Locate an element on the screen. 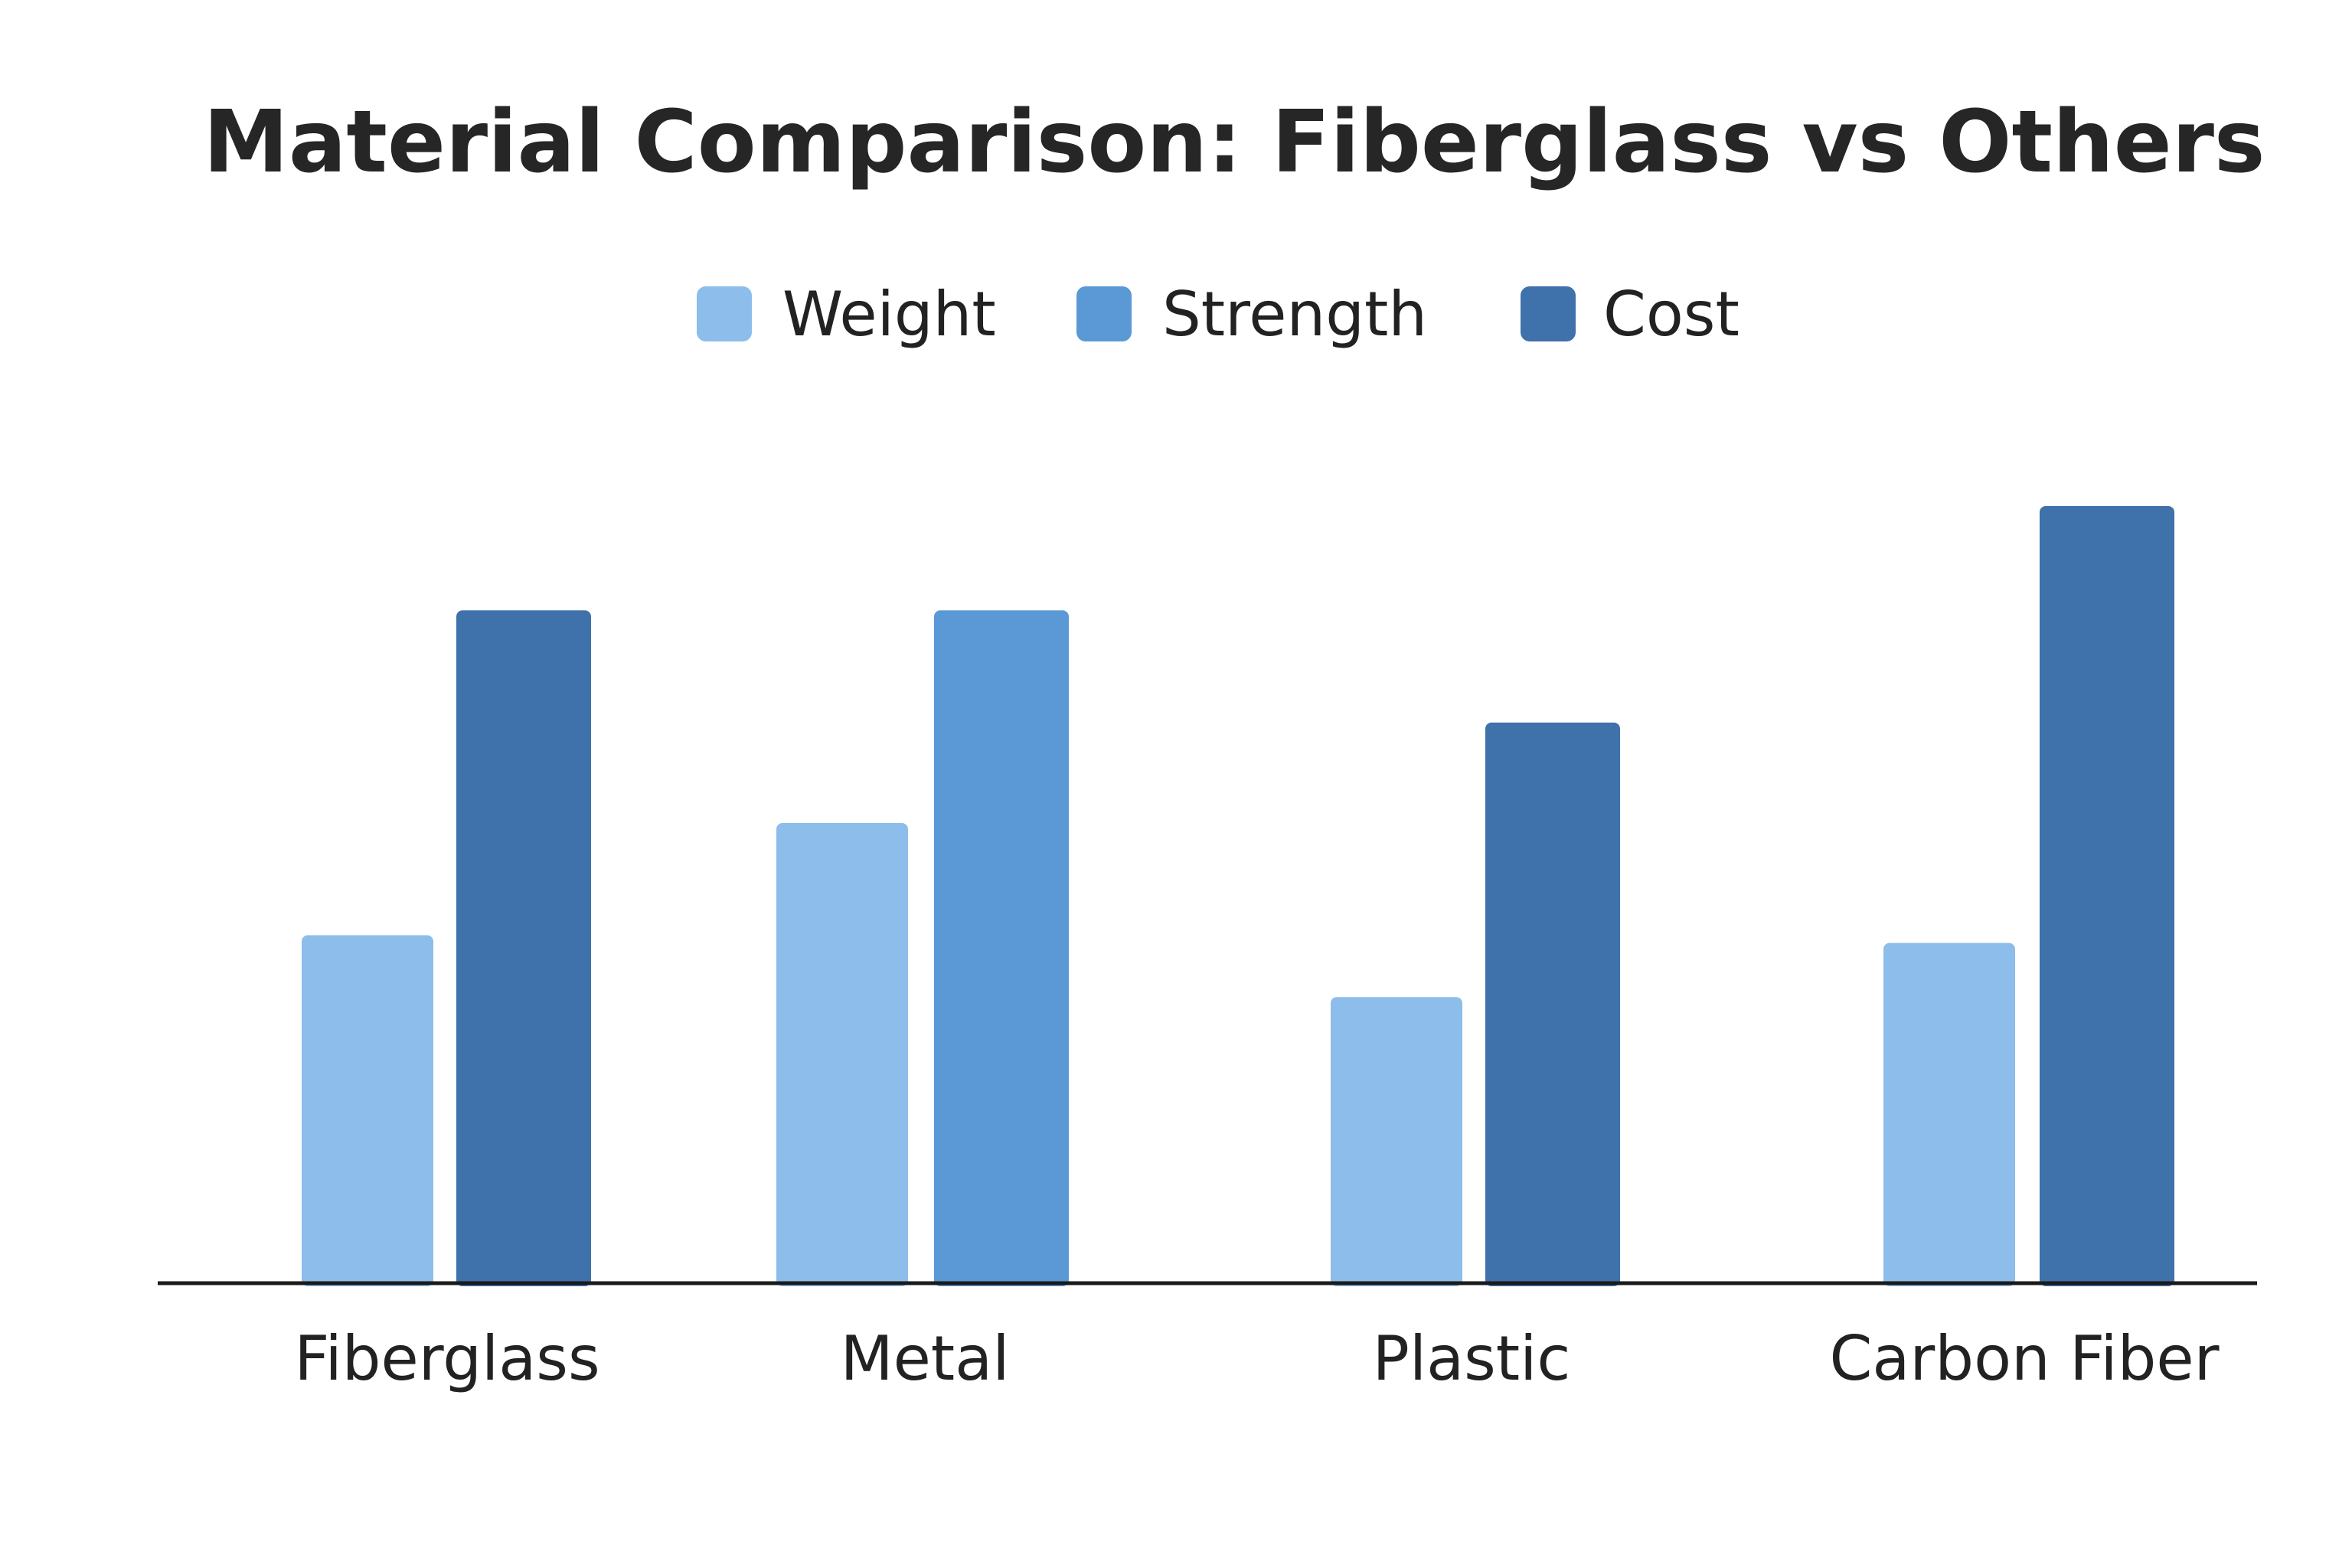 The width and height of the screenshot is (2352, 1568). bar-carbon-fiber-weight is located at coordinates (1949, 1114).